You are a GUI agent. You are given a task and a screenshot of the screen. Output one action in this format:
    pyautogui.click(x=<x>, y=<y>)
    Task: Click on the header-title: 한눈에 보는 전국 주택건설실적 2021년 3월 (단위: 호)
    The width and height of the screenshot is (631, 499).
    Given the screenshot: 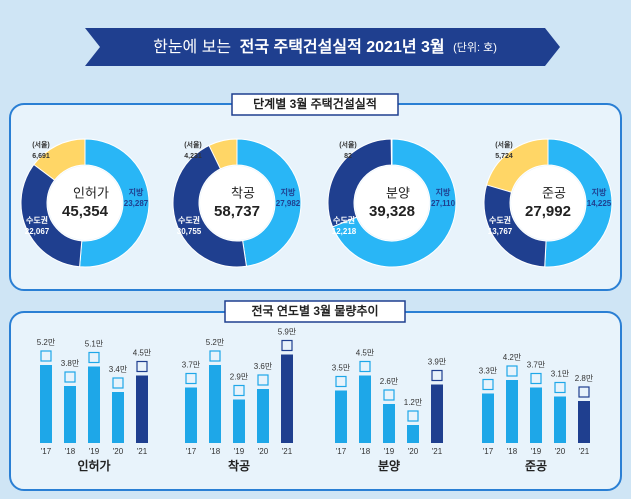 What is the action you would take?
    pyautogui.click(x=325, y=46)
    